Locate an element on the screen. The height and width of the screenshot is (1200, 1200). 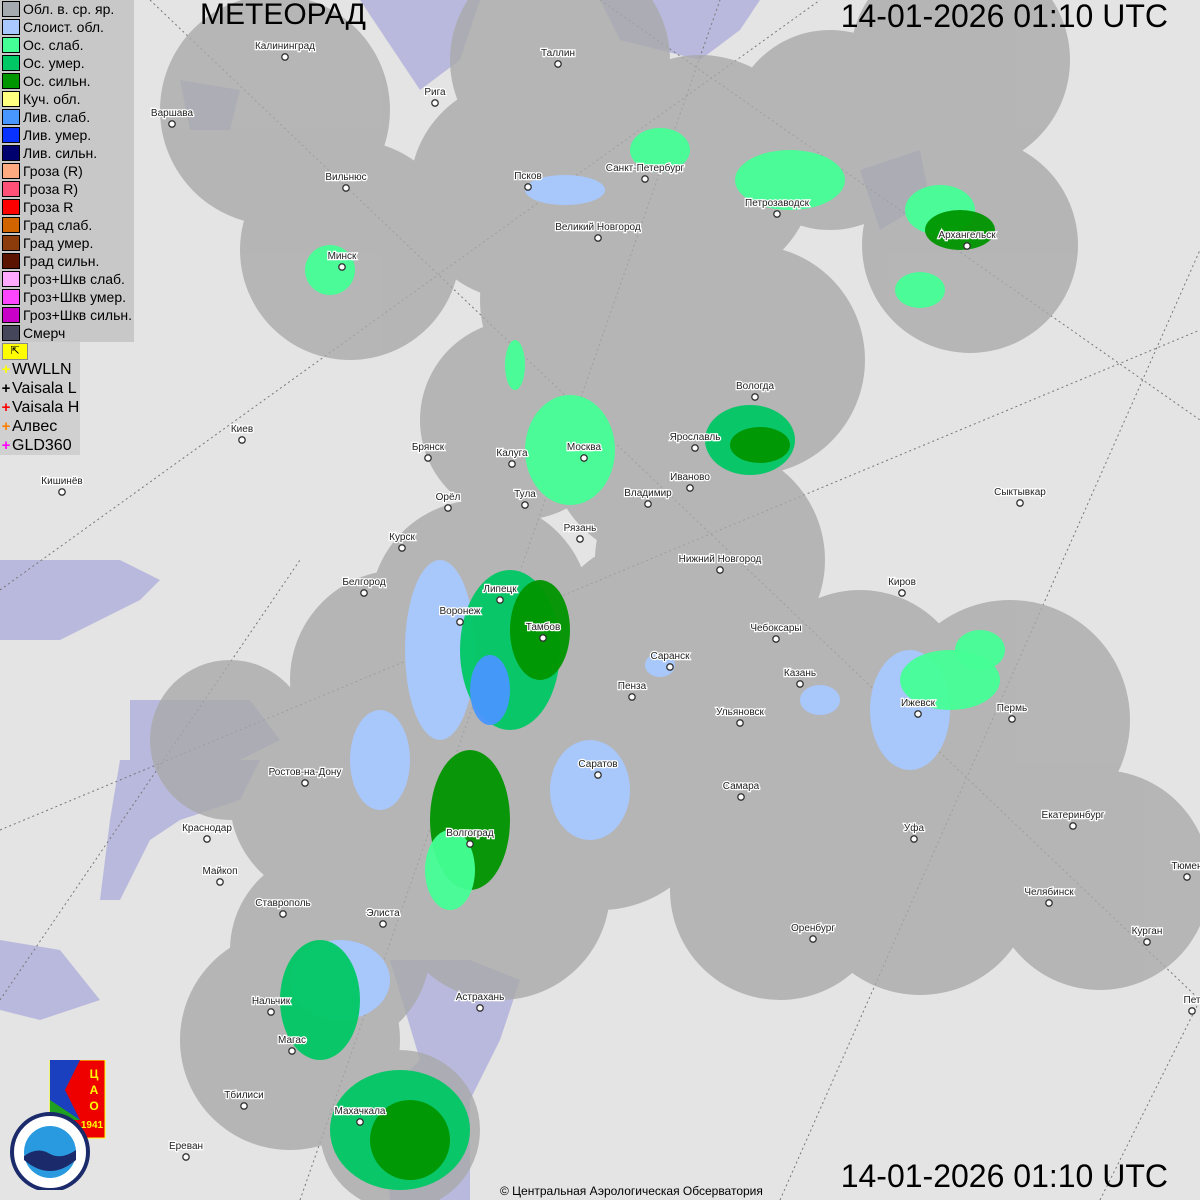
city-label: Архангельск is located at coordinates (967, 235).